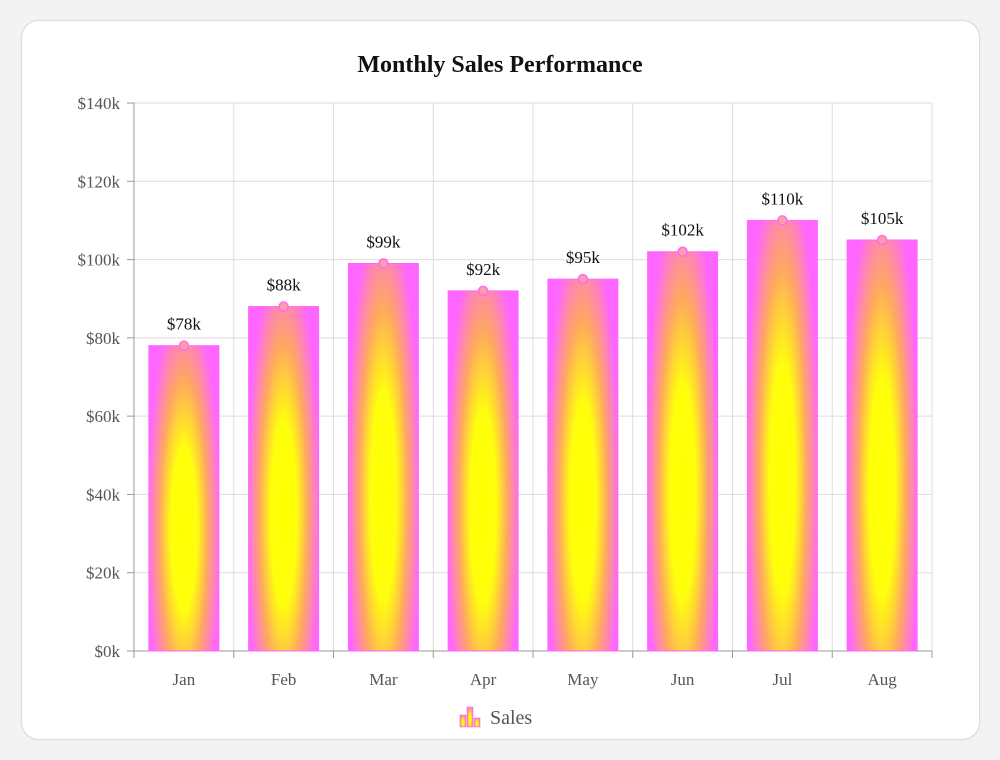  Describe the element at coordinates (882, 218) in the screenshot. I see `data-label: $105k` at that location.